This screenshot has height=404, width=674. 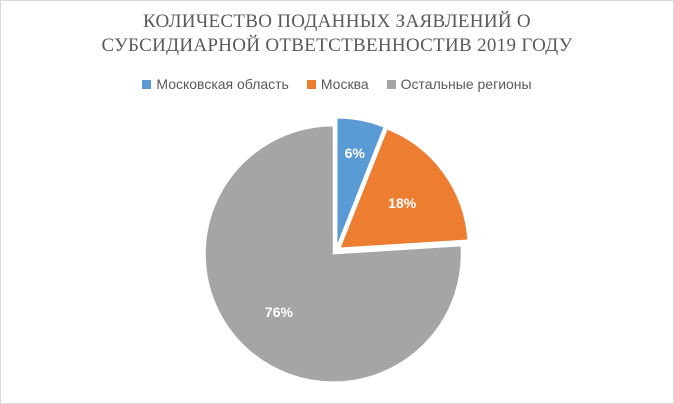 I want to click on chart-title-line-2: СУБСИДИАРНОЙ ОТВЕТСТВЕННОСТИВ 2019 ГОДУ, so click(x=337, y=45).